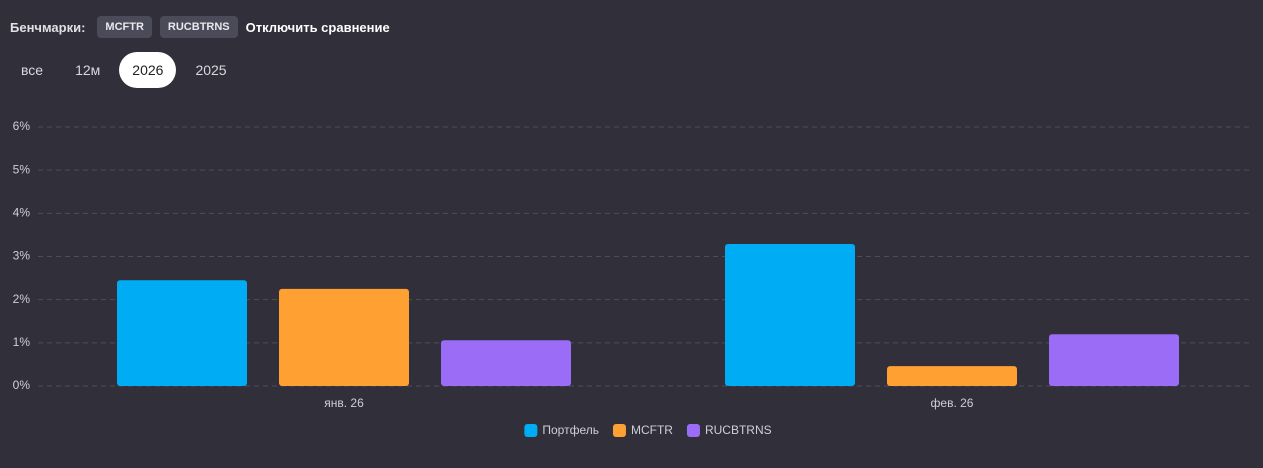 The width and height of the screenshot is (1263, 468). Describe the element at coordinates (22, 299) in the screenshot. I see `y-tick-label: 2%` at that location.